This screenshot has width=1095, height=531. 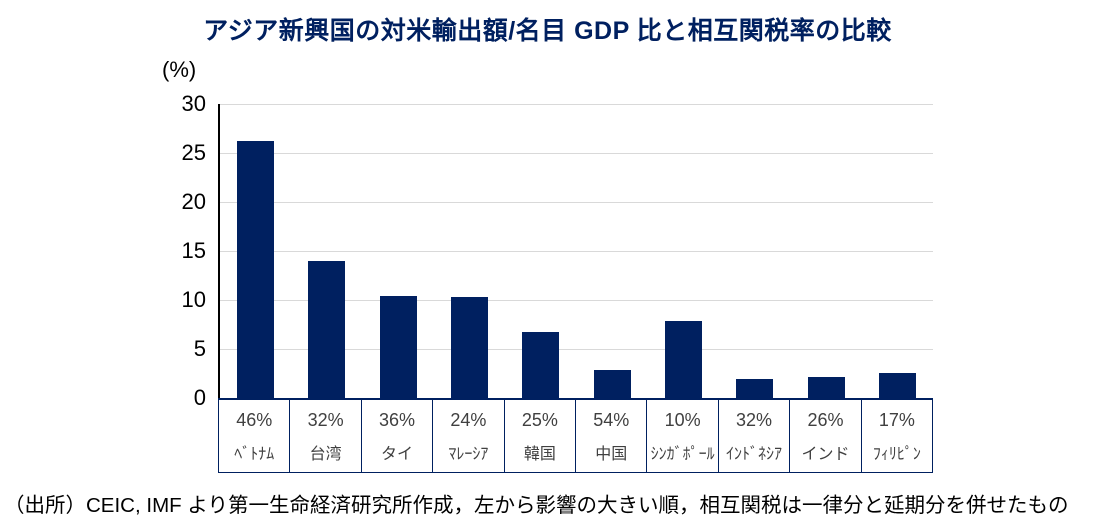 I want to click on tariff-label-5: 54%, so click(x=611, y=419).